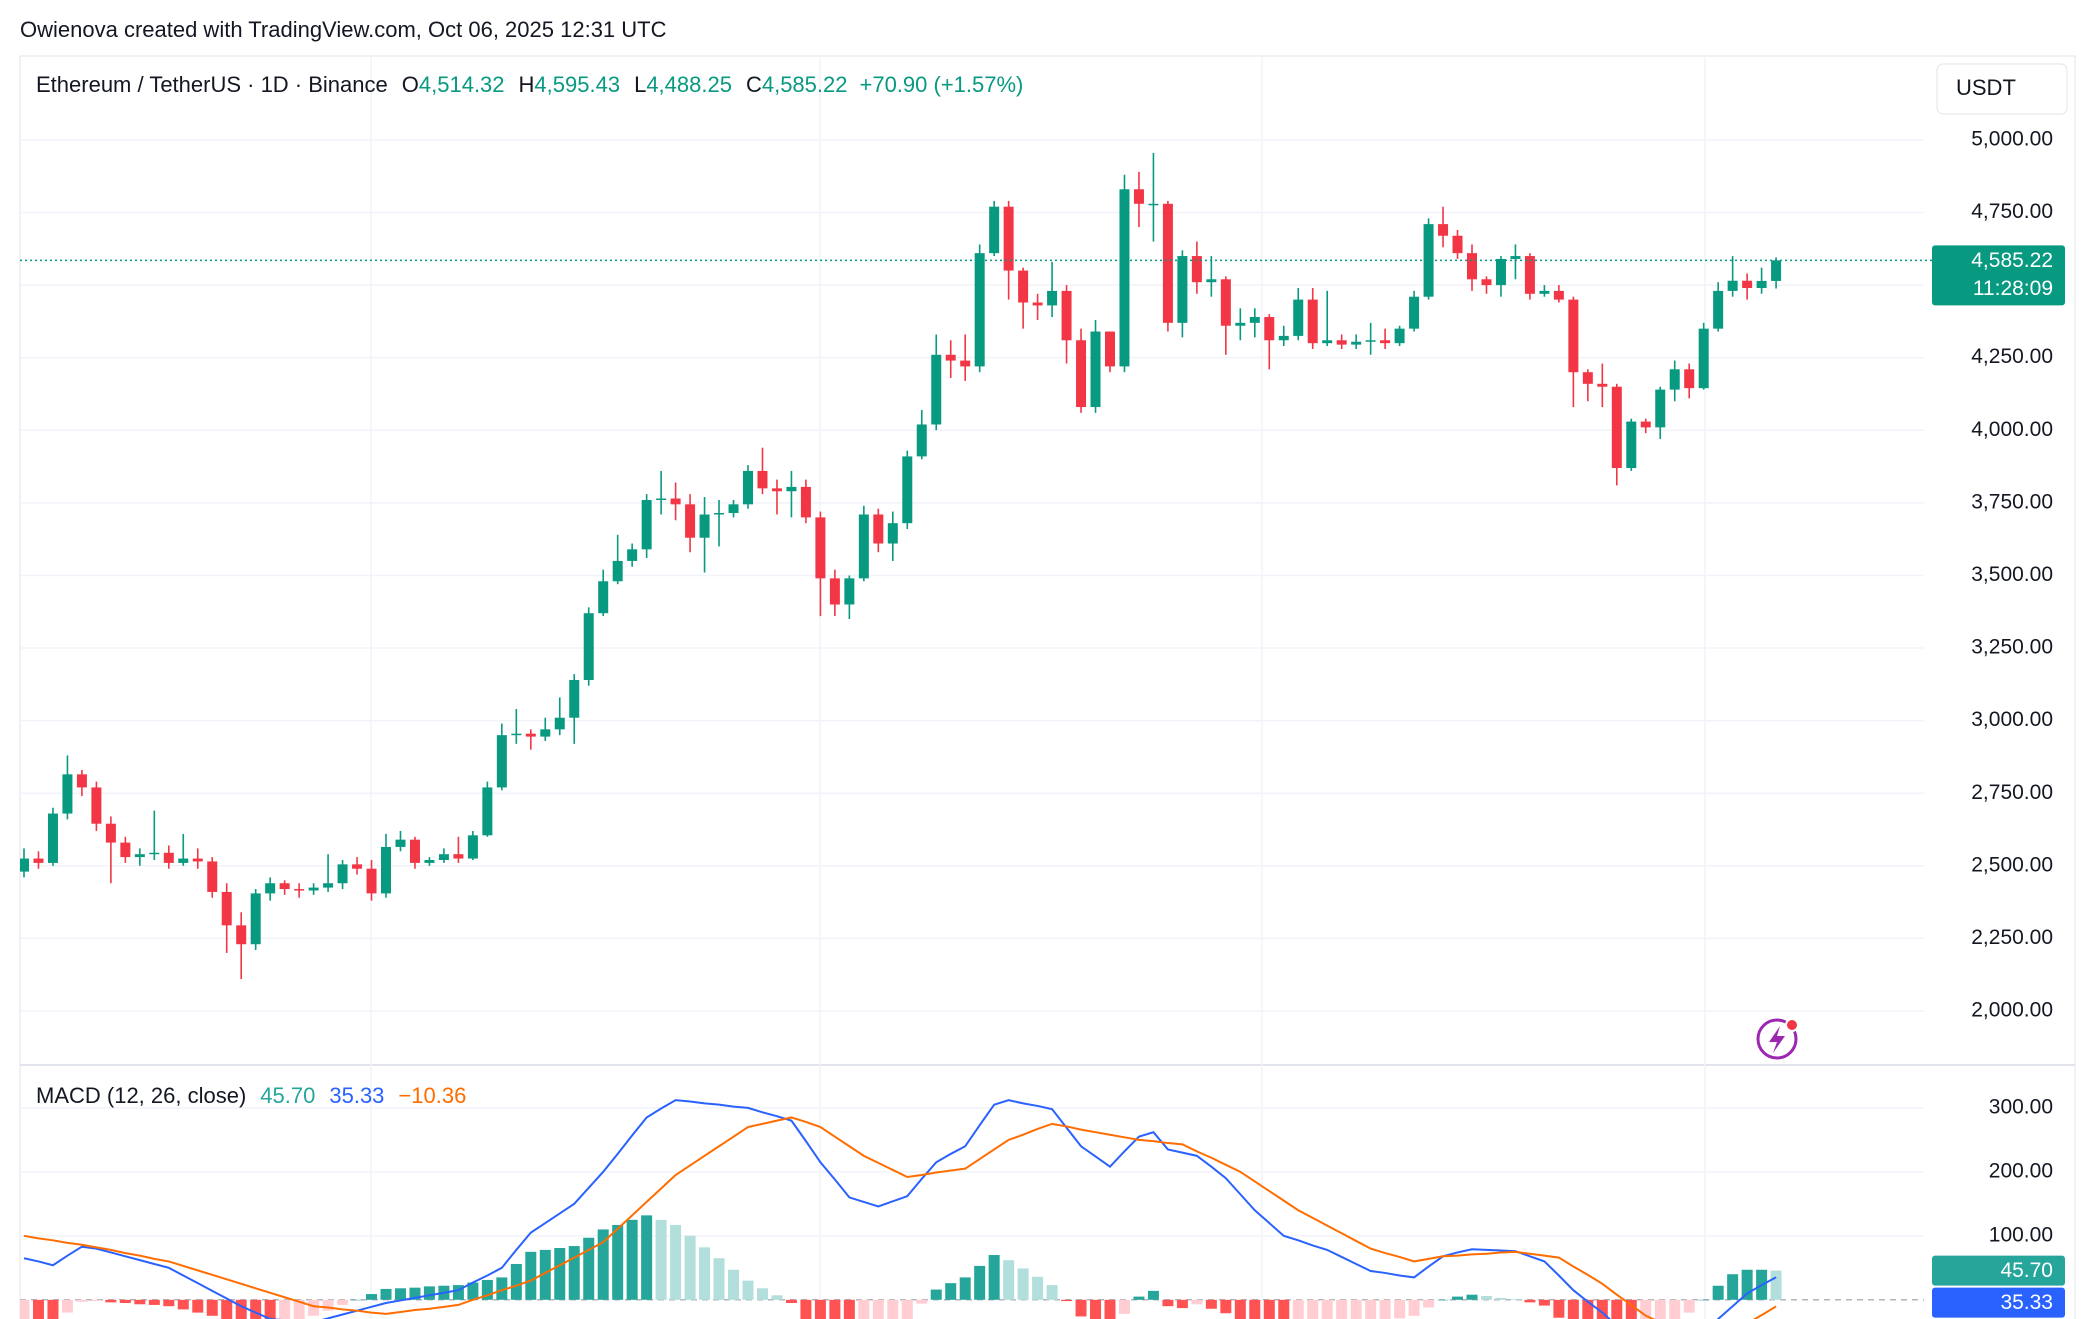 Image resolution: width=2084 pixels, height=1319 pixels. I want to click on currency-box, so click(2002, 89).